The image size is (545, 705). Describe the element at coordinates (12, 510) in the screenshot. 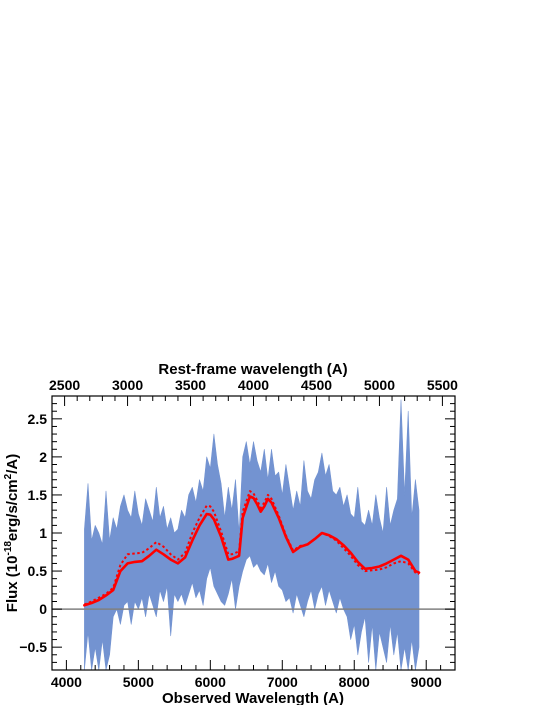

I see `y-axis-title-part2: erg/s/cm` at that location.